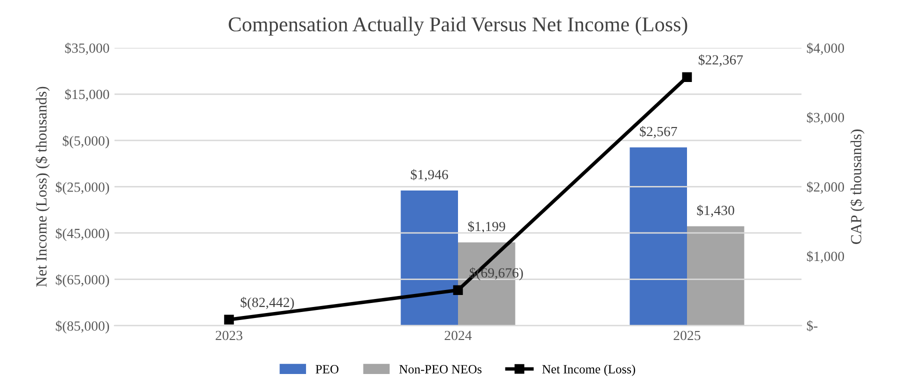 The width and height of the screenshot is (916, 383). Describe the element at coordinates (429, 175) in the screenshot. I see `data-label: $1,946` at that location.